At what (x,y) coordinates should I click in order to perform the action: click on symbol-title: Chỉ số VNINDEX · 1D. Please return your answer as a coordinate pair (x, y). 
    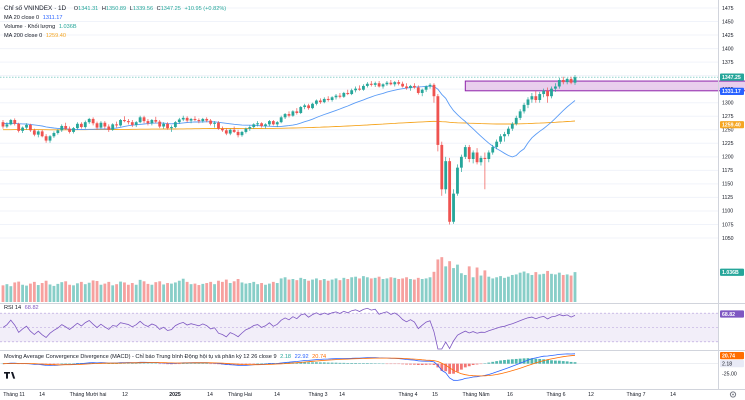
    Looking at the image, I should click on (35, 8).